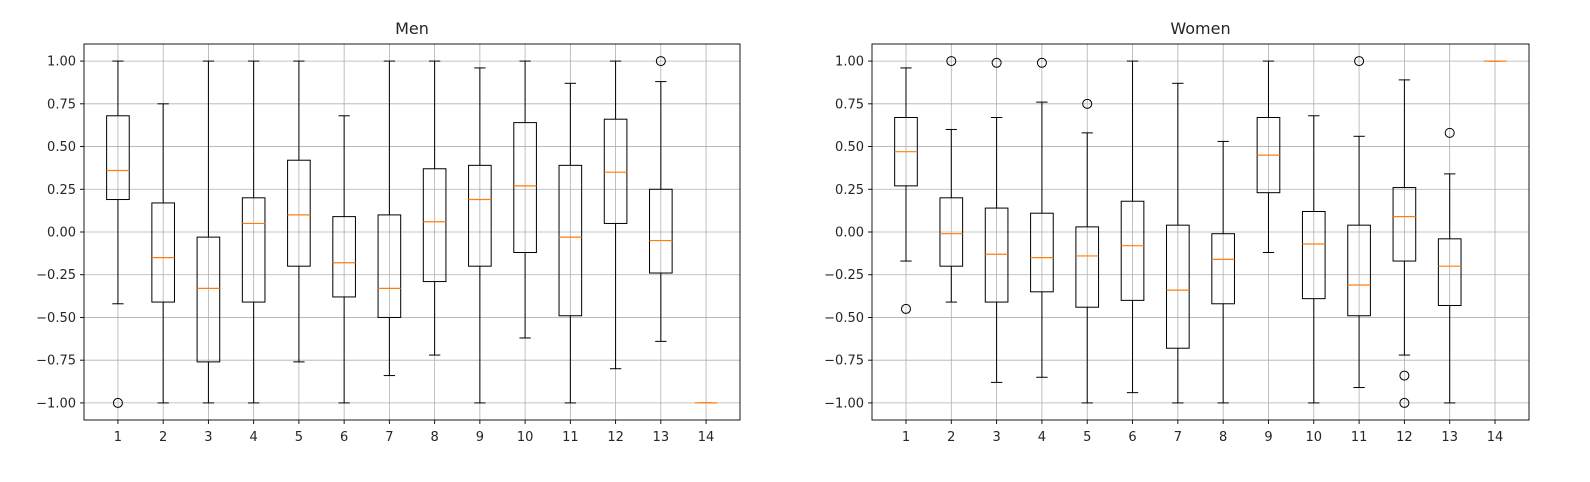 The width and height of the screenshot is (1590, 482). Describe the element at coordinates (1495, 437) in the screenshot. I see `x-tick-label: 14` at that location.